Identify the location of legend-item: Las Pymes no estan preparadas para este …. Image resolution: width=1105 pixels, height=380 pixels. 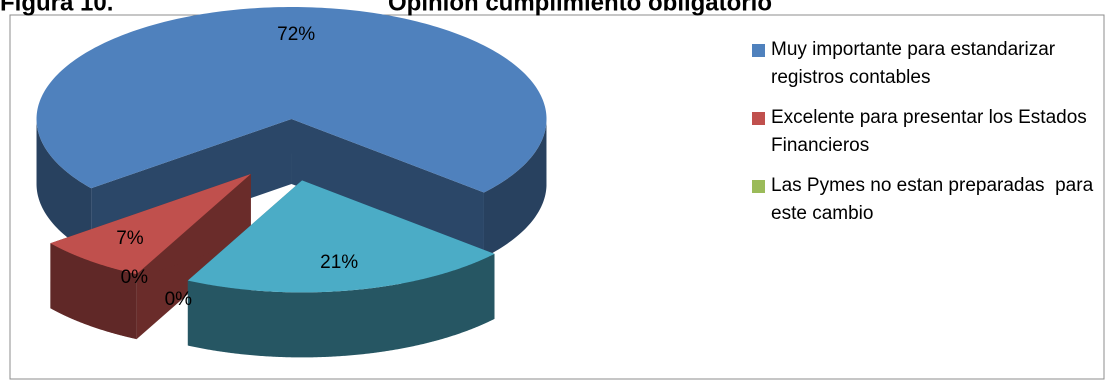
(924, 200).